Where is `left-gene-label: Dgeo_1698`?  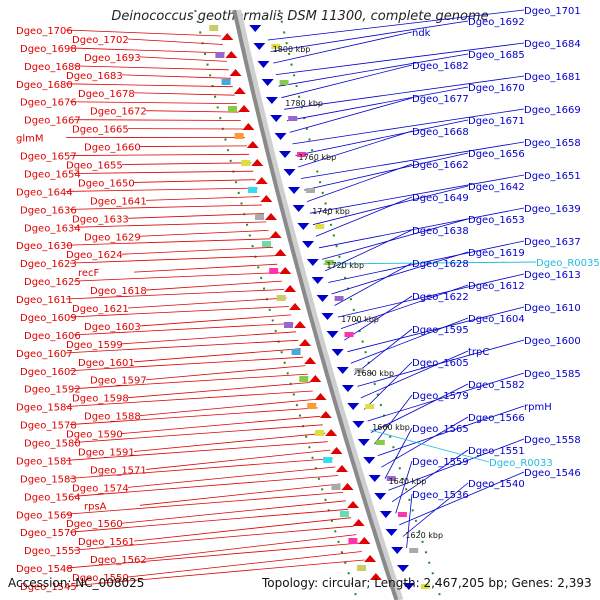
left-gene-label: Dgeo_1698 is located at coordinates (48, 49).